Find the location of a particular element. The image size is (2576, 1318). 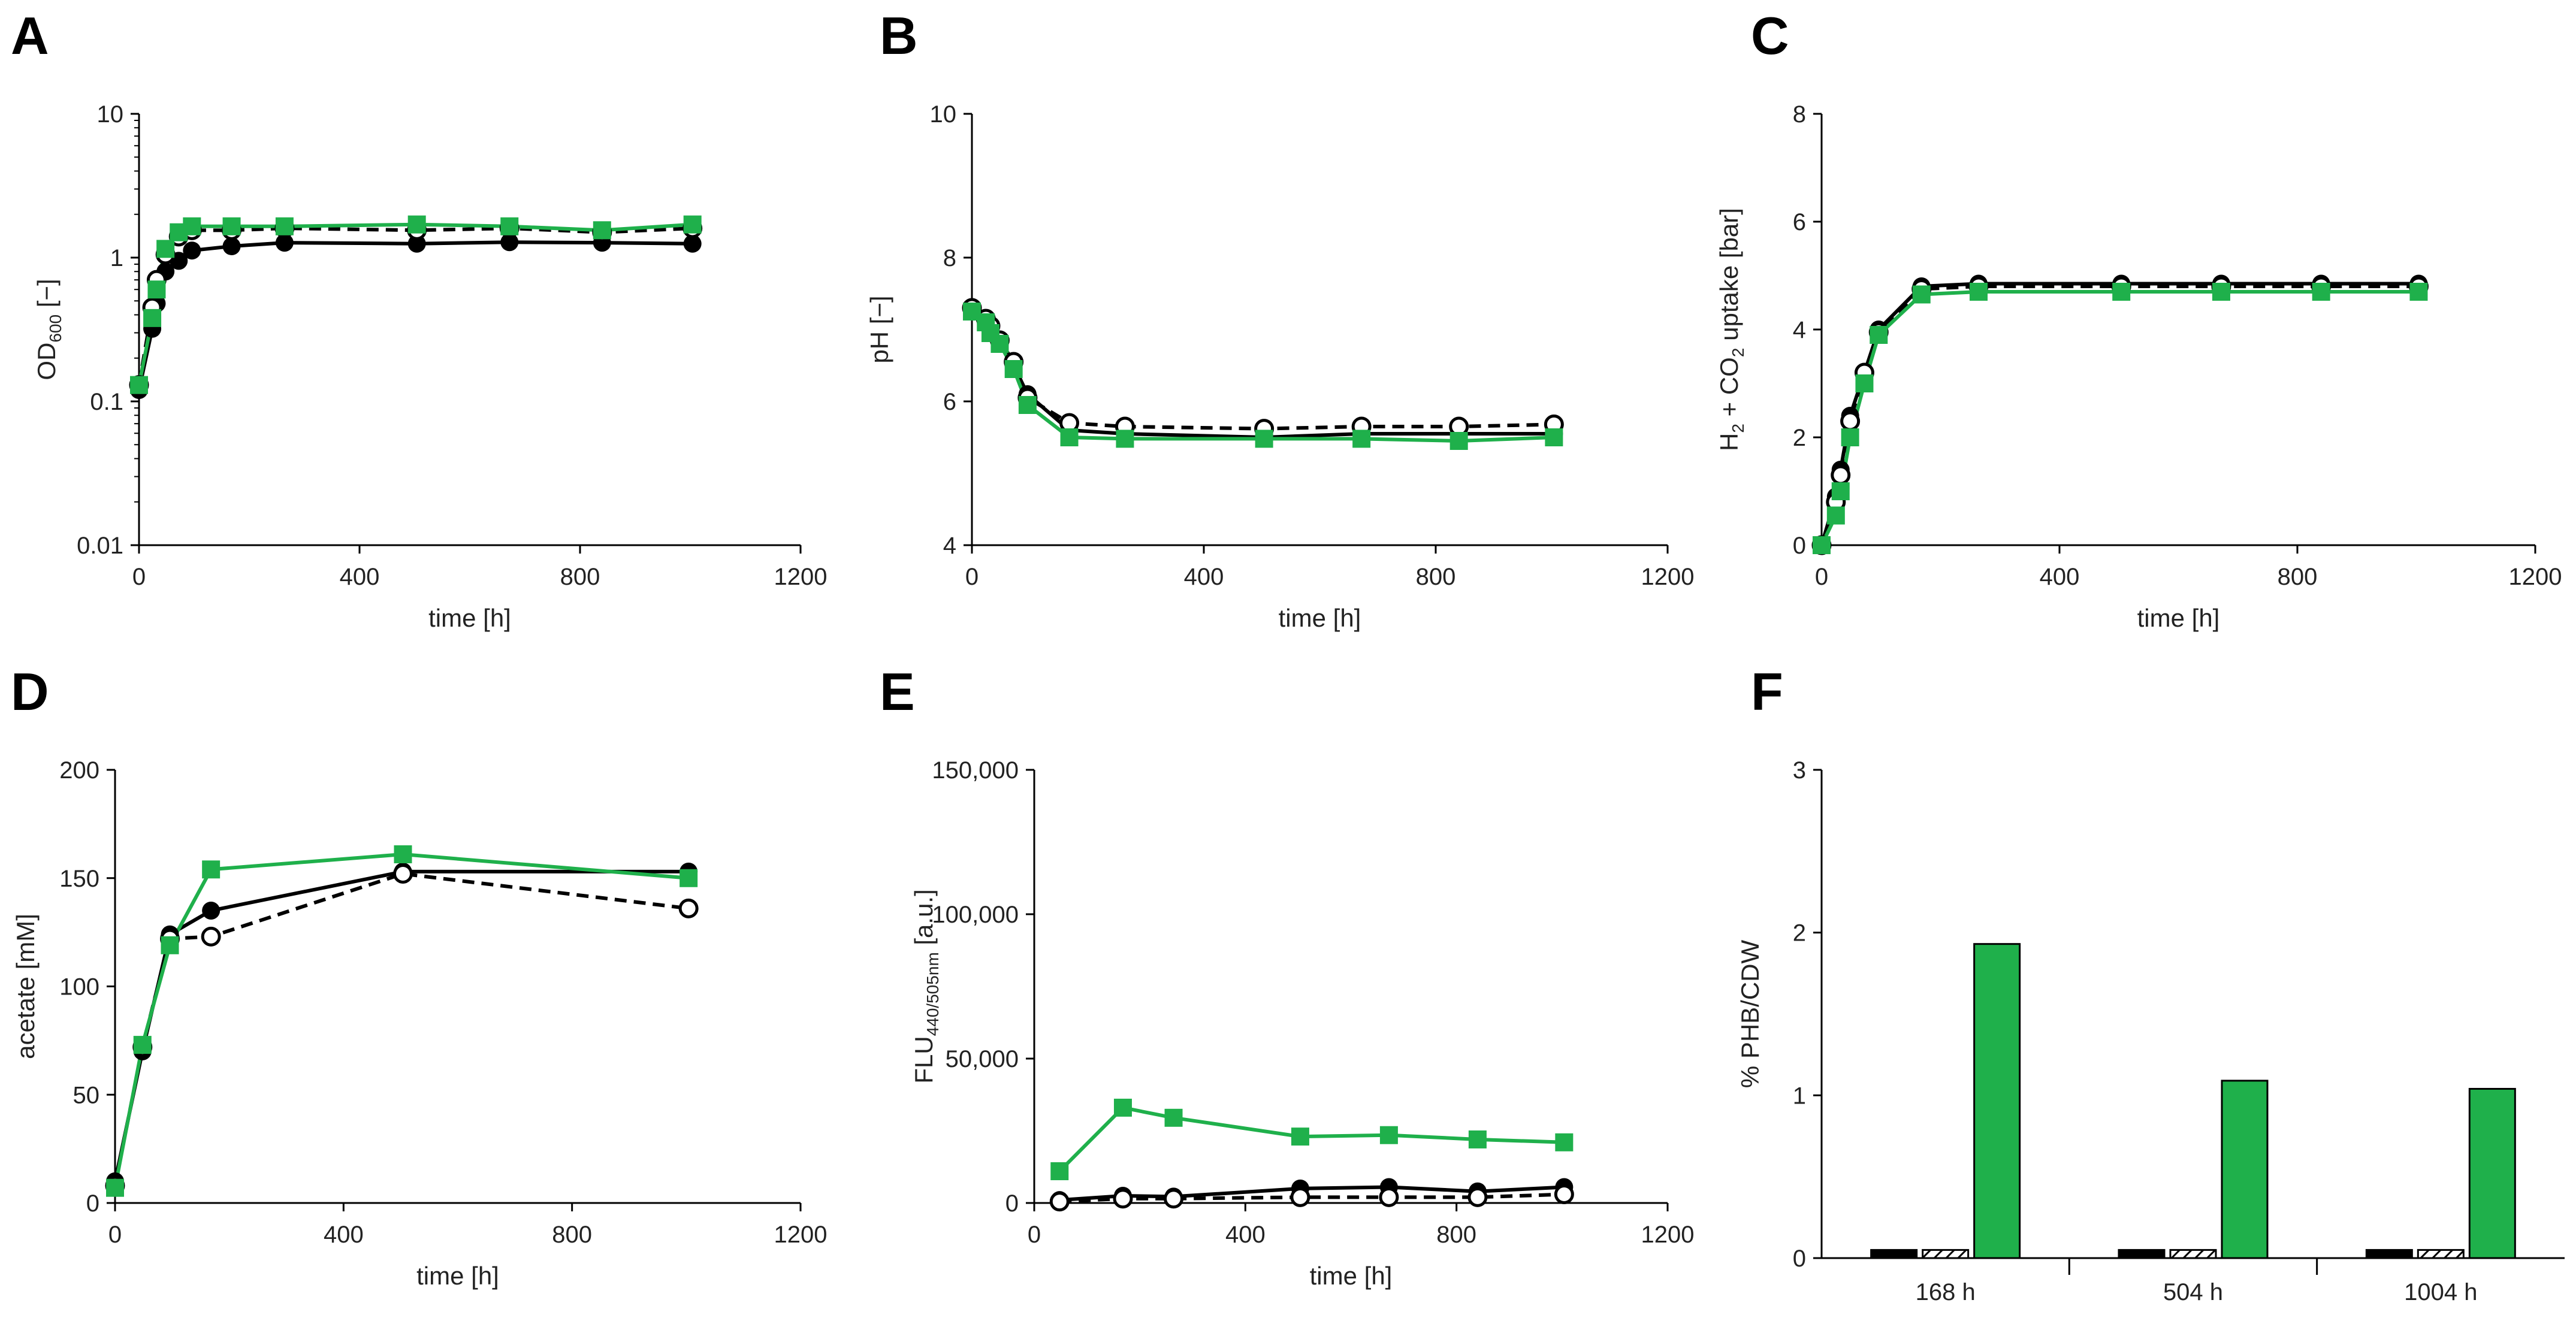

bar-strain-3-1004h is located at coordinates (2492, 1173).